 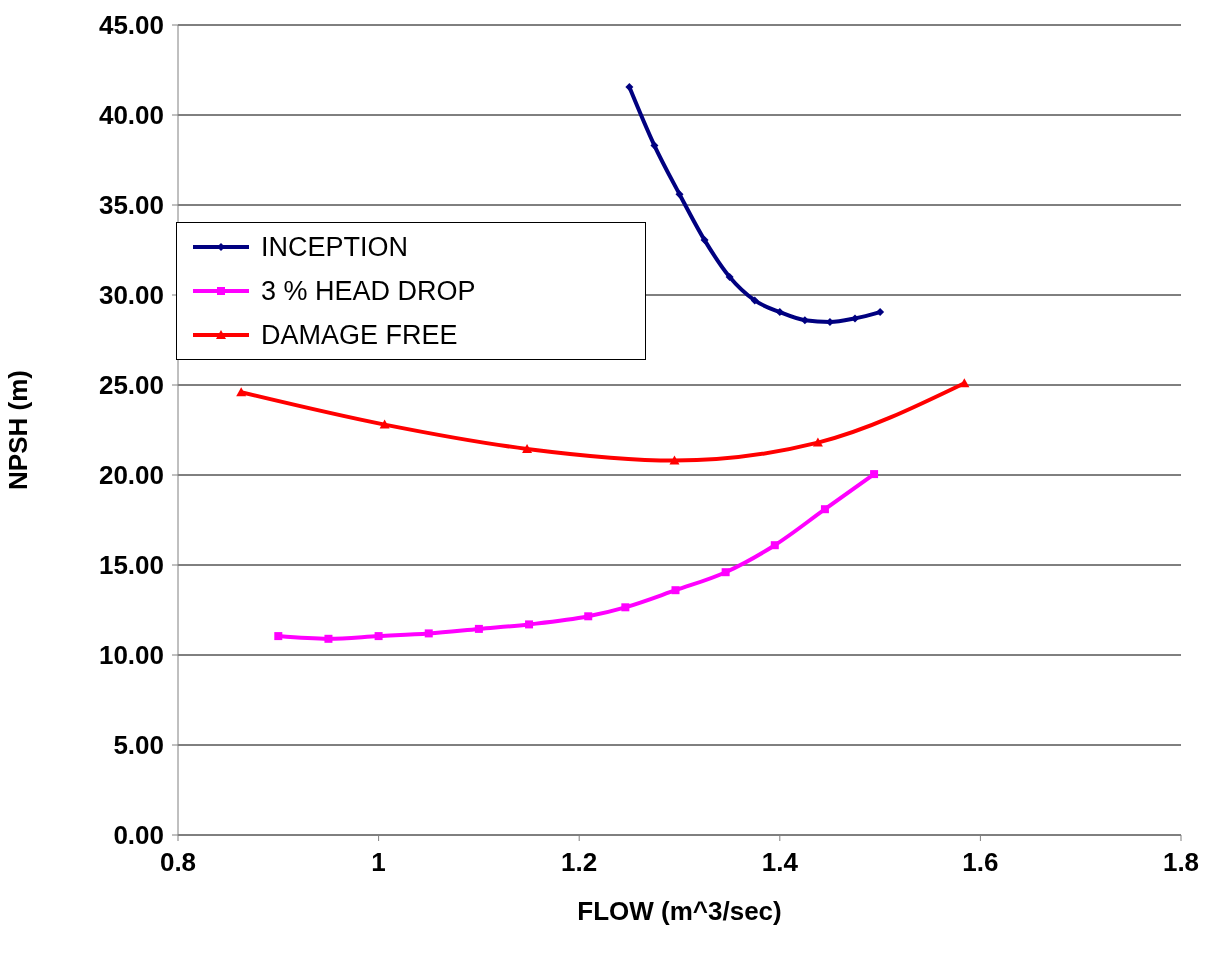 What do you see at coordinates (579, 862) in the screenshot?
I see `x-tick-label: 1.2` at bounding box center [579, 862].